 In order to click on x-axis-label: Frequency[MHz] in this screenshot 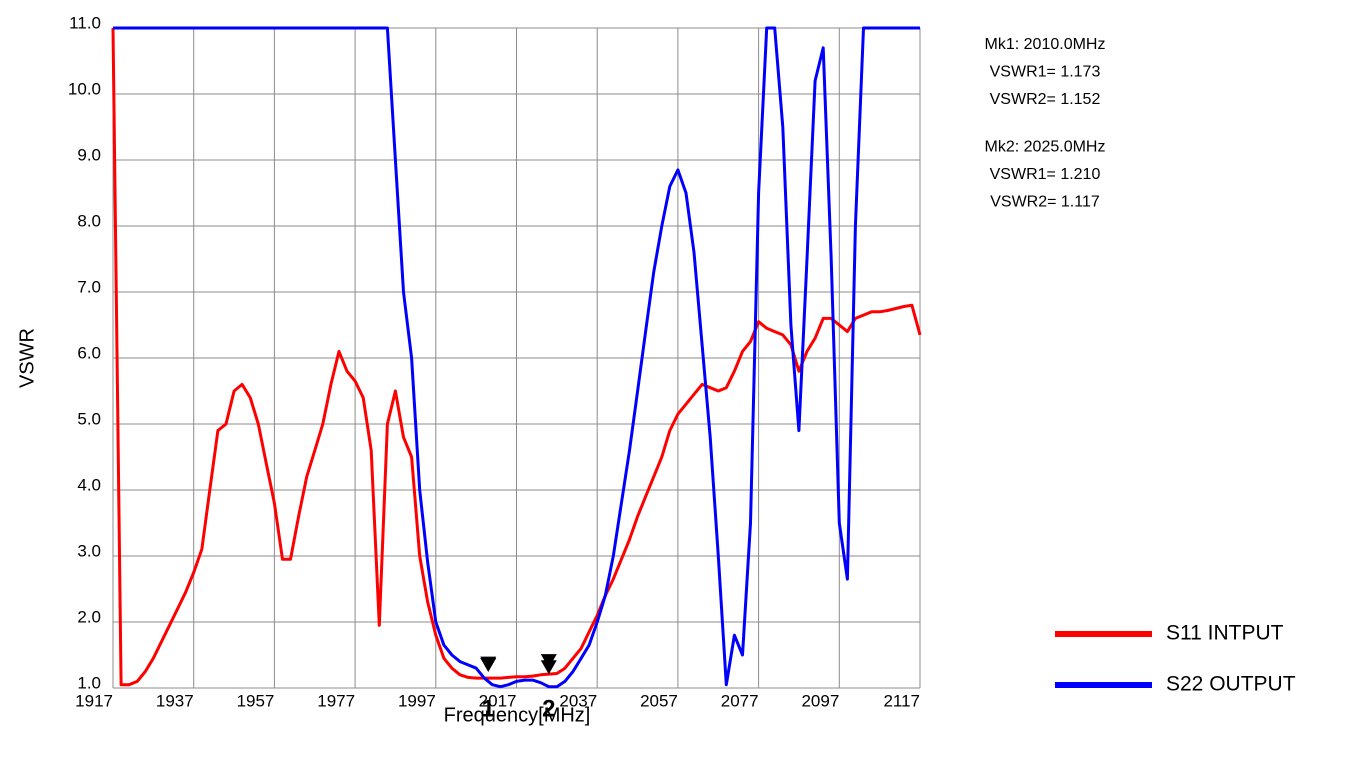, I will do `click(517, 715)`.